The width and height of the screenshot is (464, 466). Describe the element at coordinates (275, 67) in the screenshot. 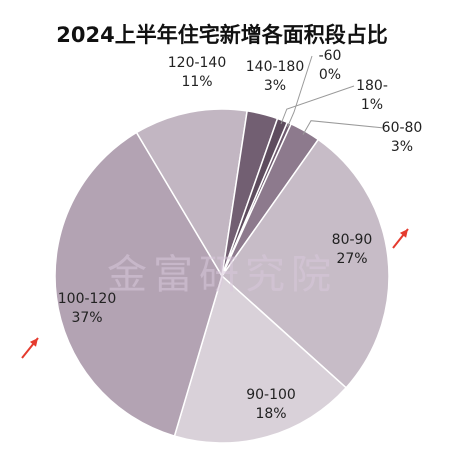

I see `slice-category-label: 140-180` at that location.